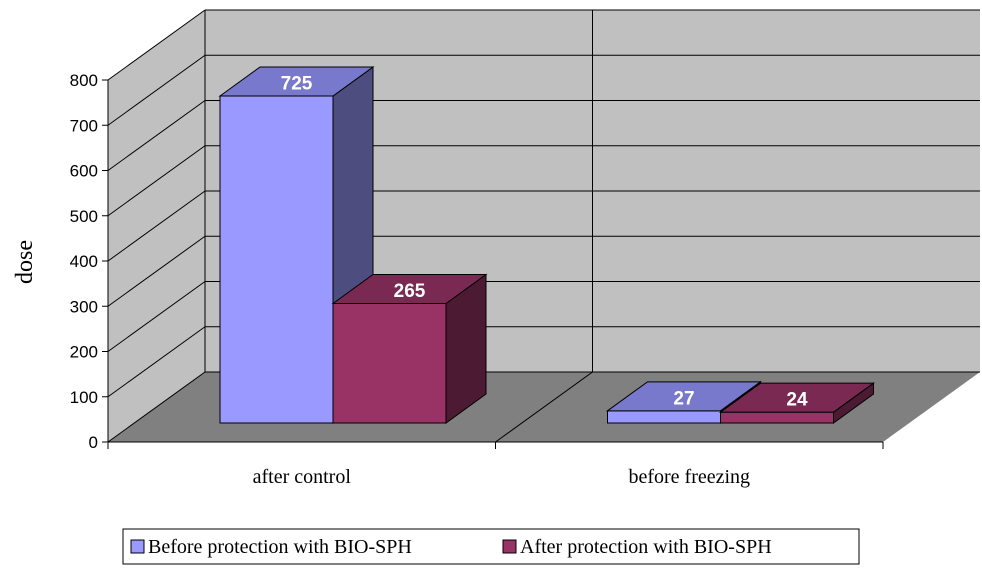 This screenshot has width=982, height=570. What do you see at coordinates (410, 291) in the screenshot?
I see `data-label: 265` at bounding box center [410, 291].